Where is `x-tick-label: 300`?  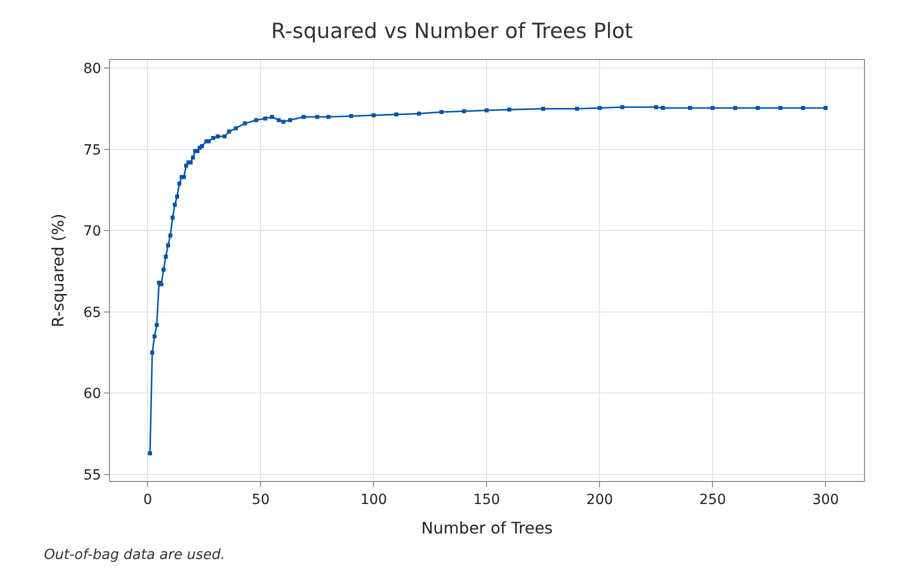
x-tick-label: 300 is located at coordinates (825, 500).